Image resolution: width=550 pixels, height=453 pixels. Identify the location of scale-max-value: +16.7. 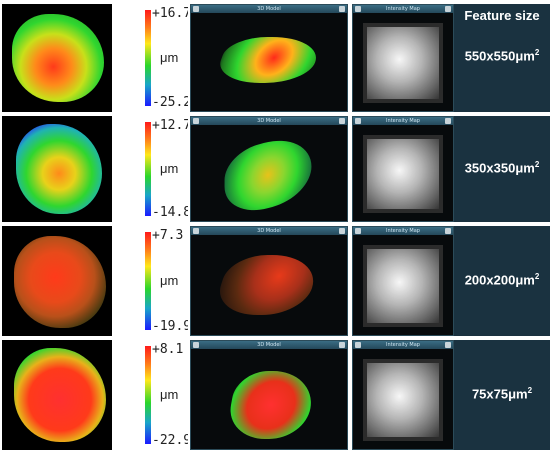
(170, 13).